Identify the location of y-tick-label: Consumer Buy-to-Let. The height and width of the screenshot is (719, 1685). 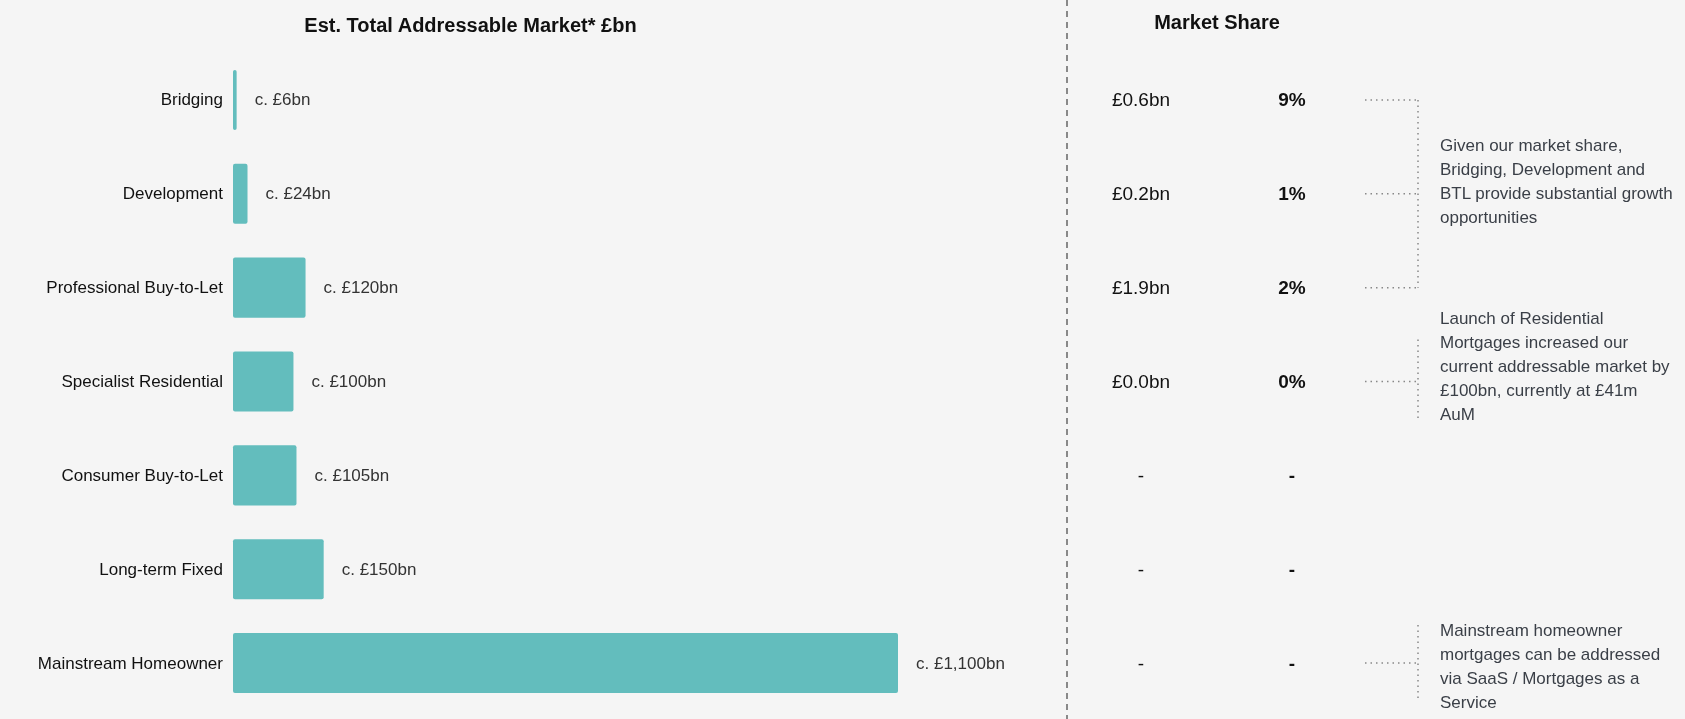
(142, 475).